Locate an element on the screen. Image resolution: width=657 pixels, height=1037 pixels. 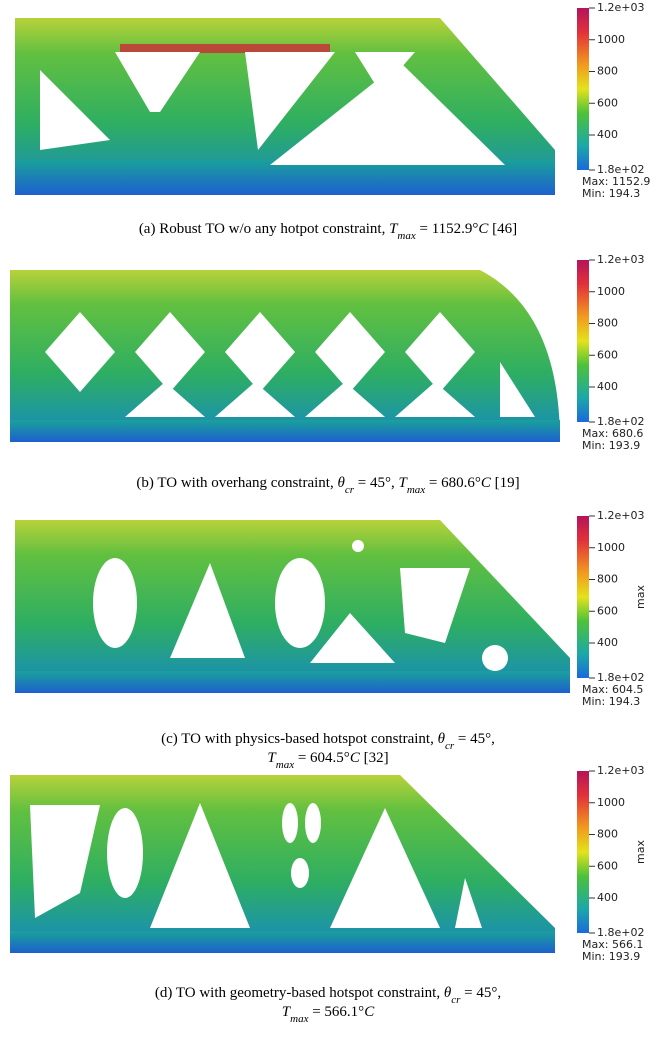
structure-d is located at coordinates (282, 864).